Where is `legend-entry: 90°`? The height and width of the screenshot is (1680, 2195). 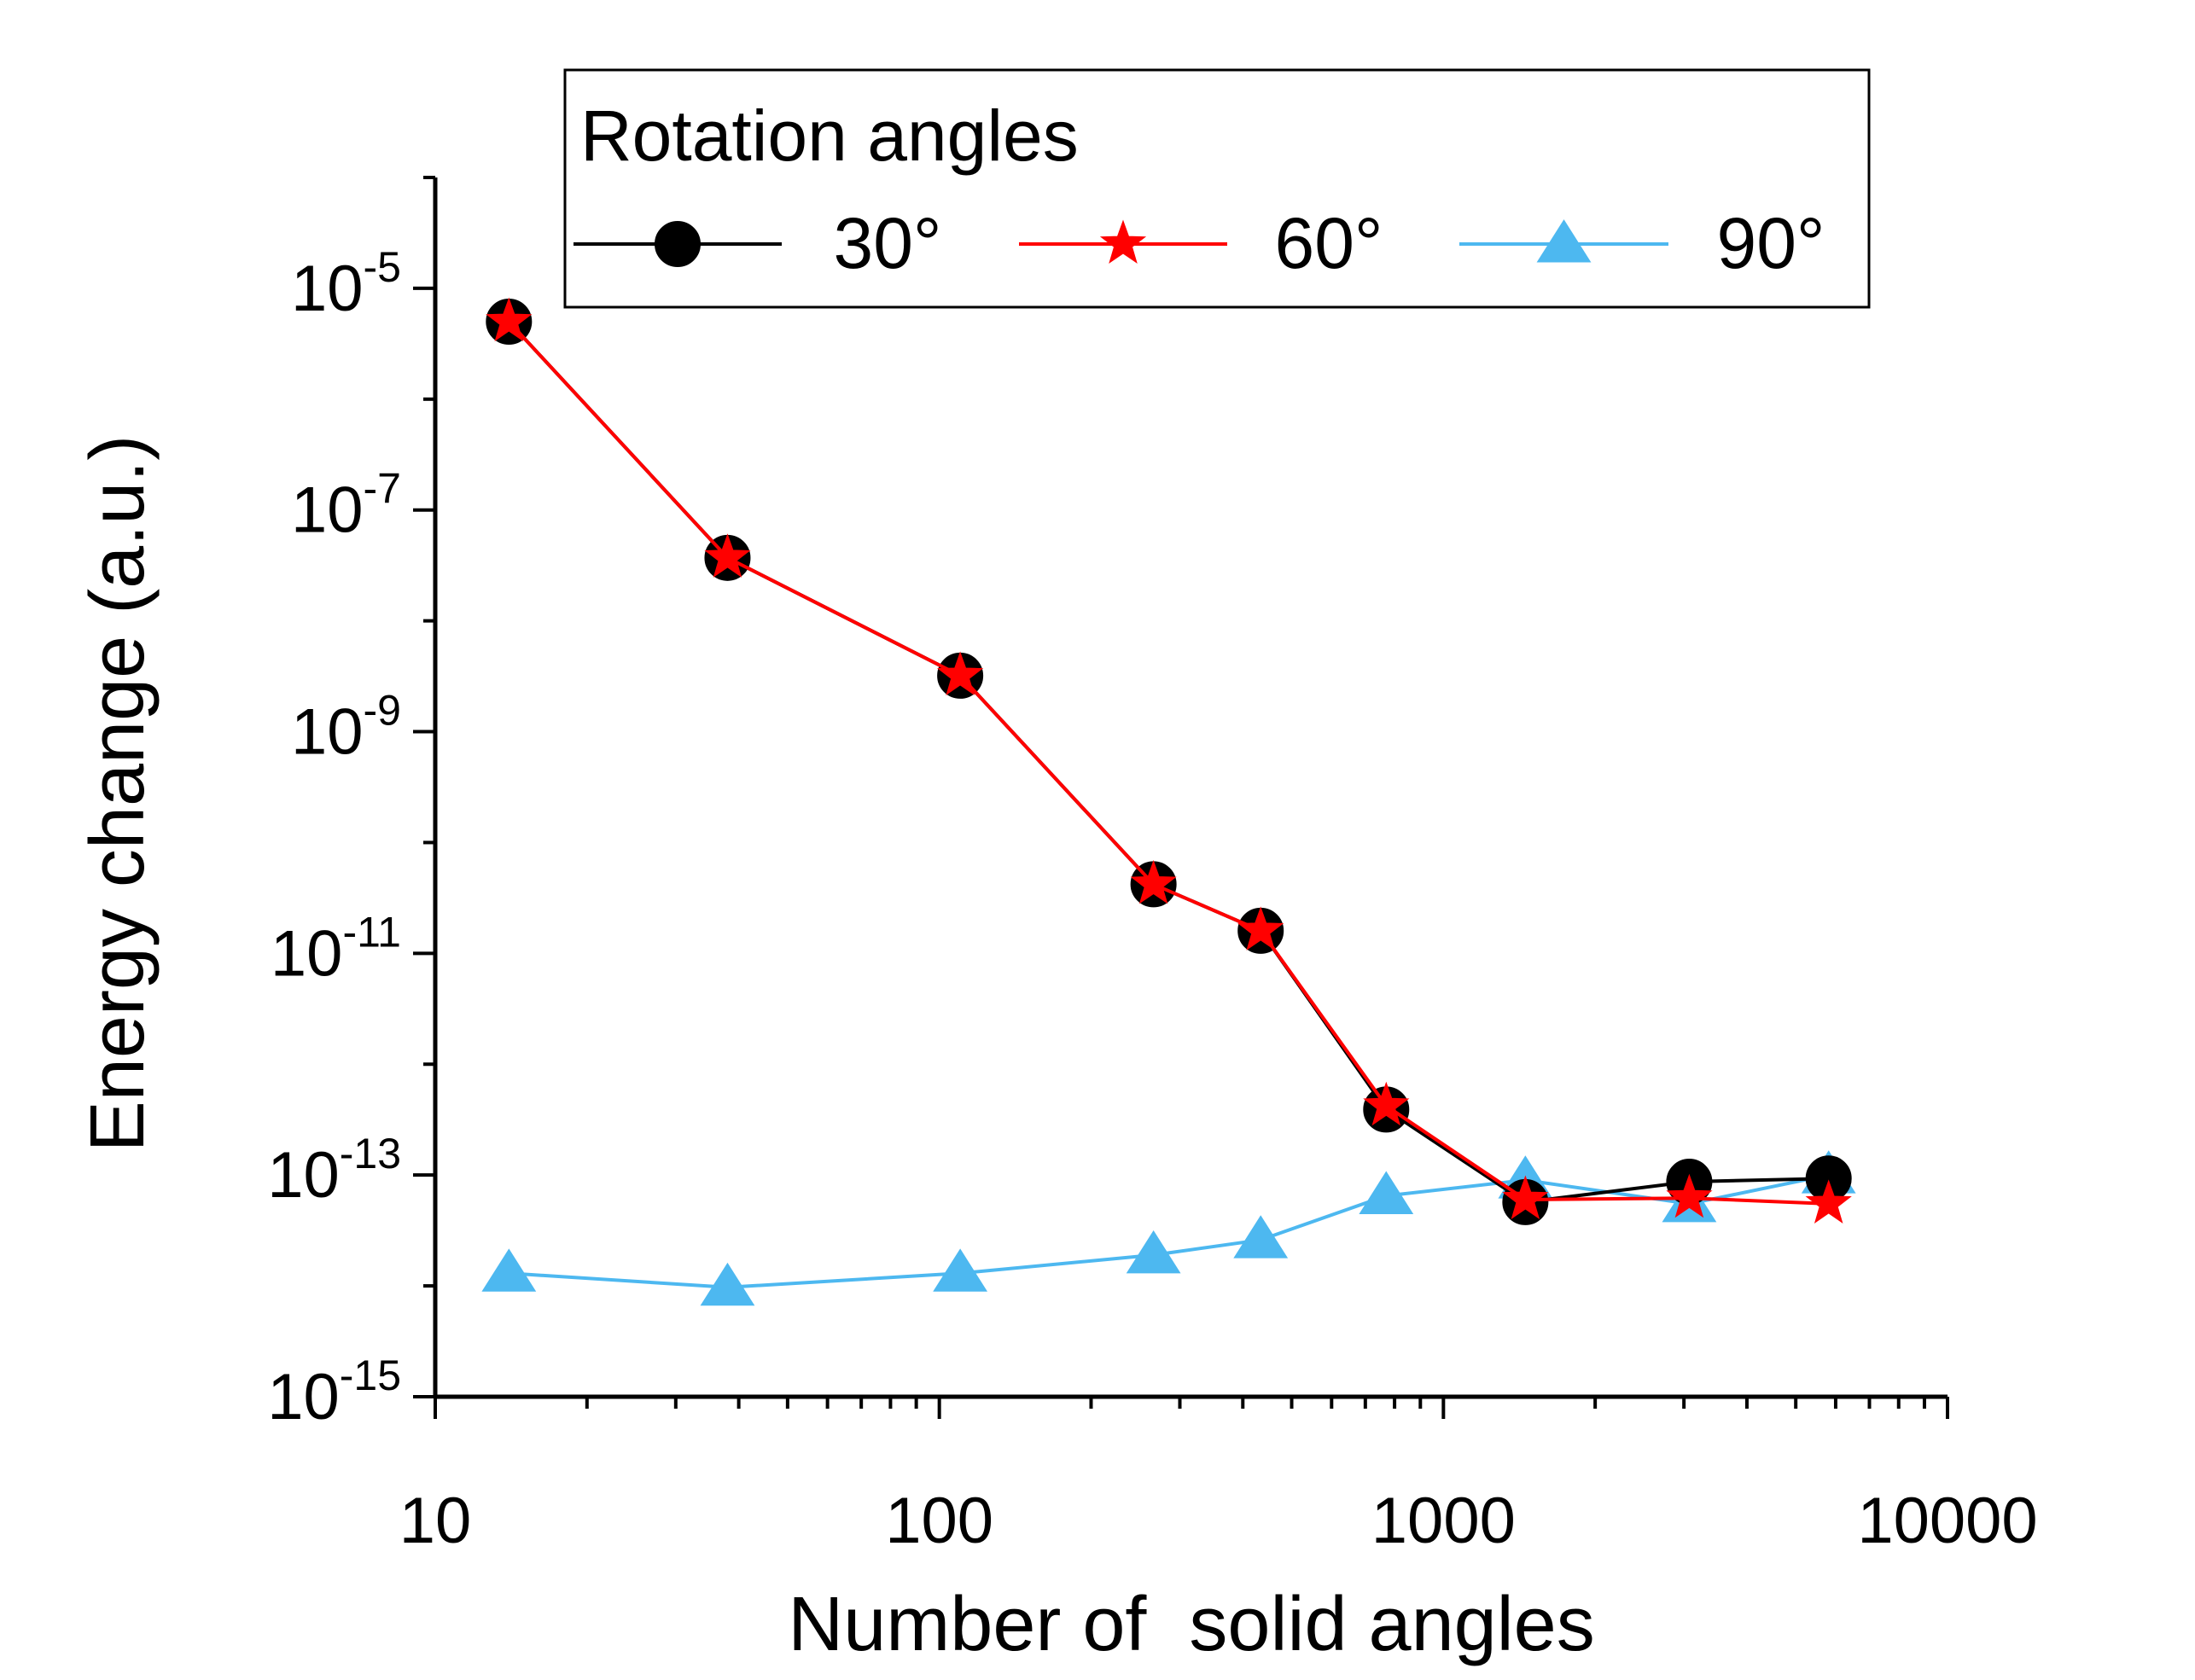 legend-entry: 90° is located at coordinates (1642, 243).